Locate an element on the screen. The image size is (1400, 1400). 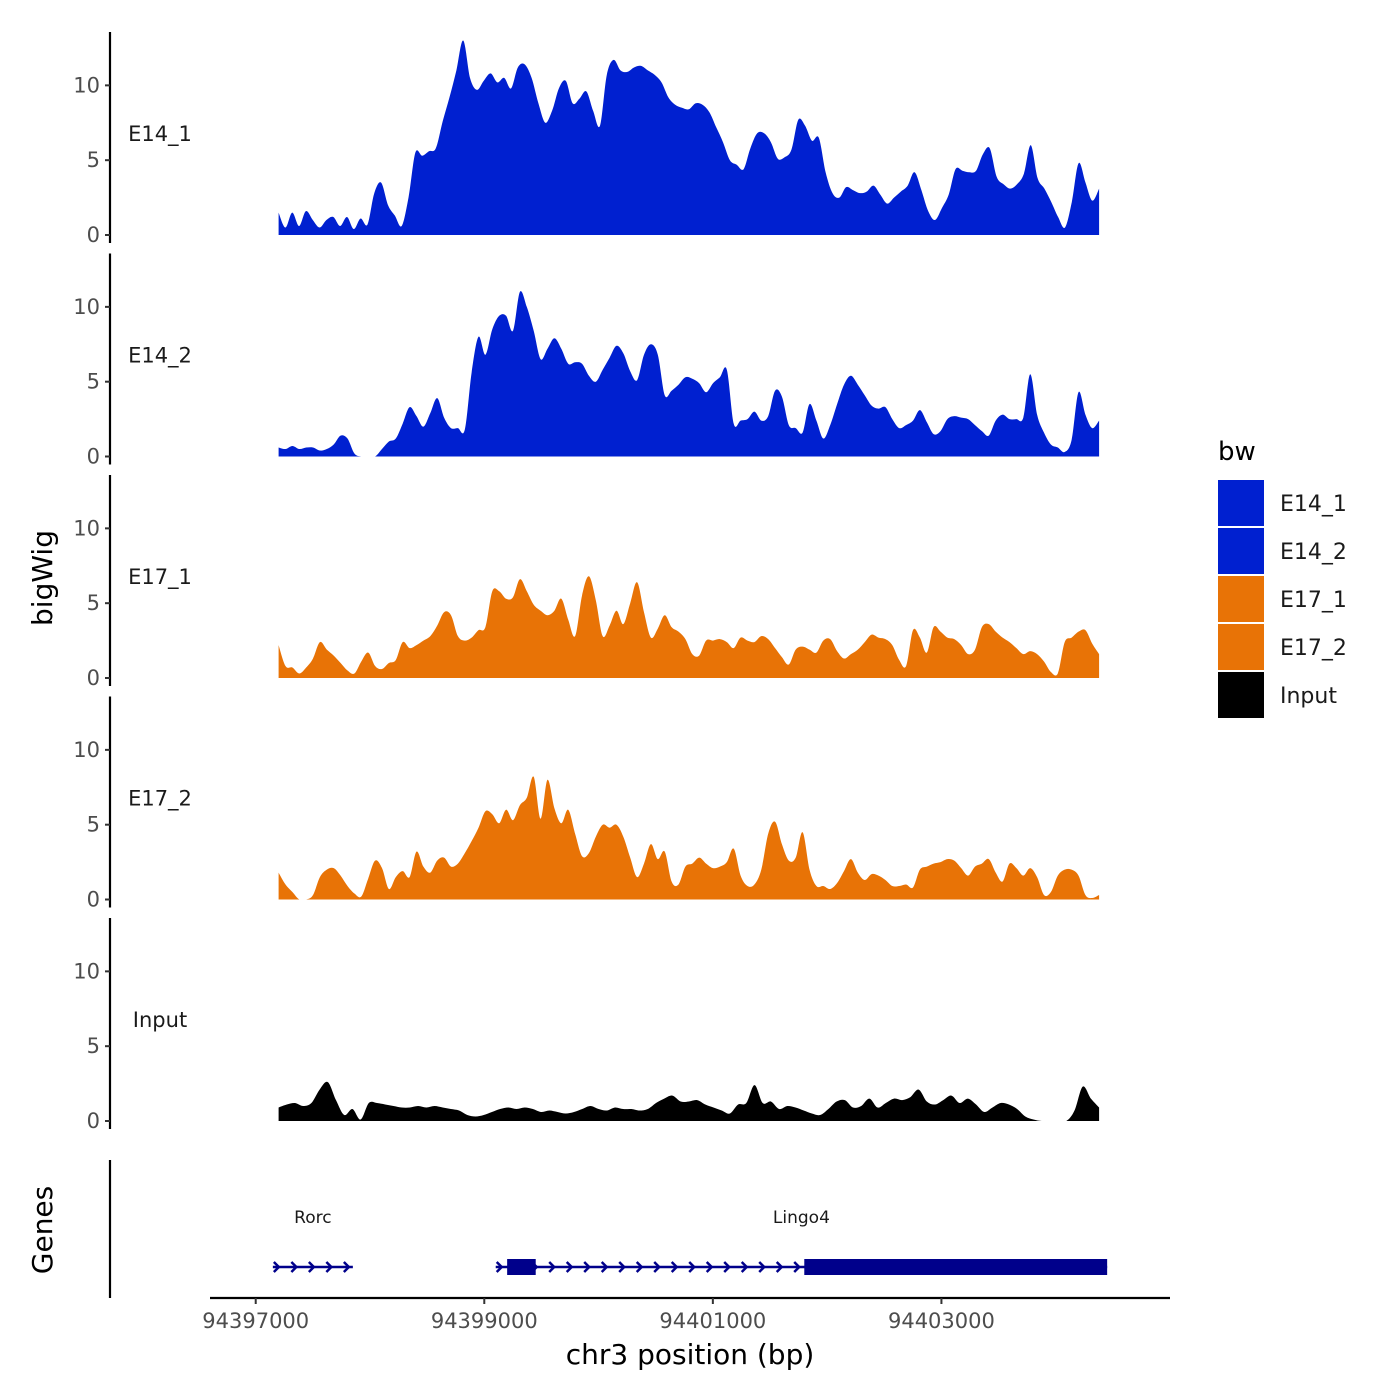
coverage-area-input is located at coordinates (689, 1101).